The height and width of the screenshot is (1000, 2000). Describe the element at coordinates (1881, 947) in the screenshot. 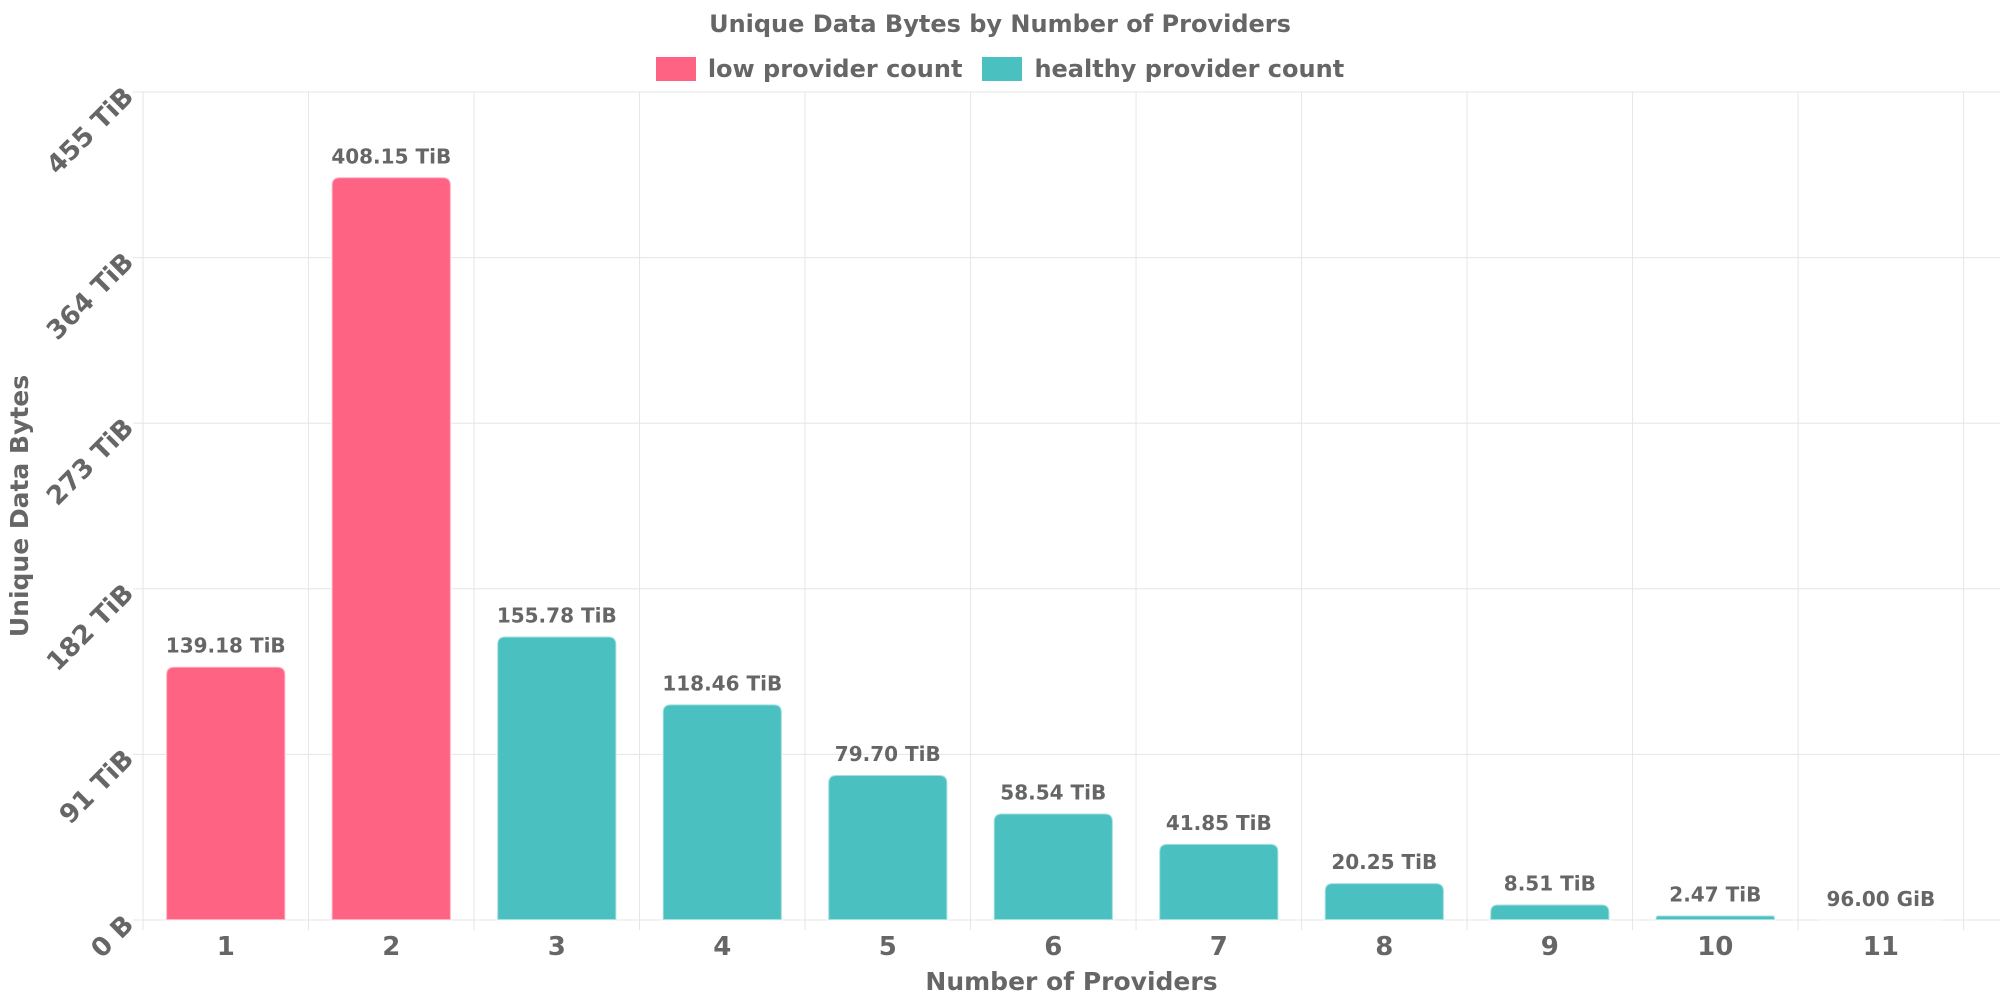

I see `x-tick-label: 11` at that location.